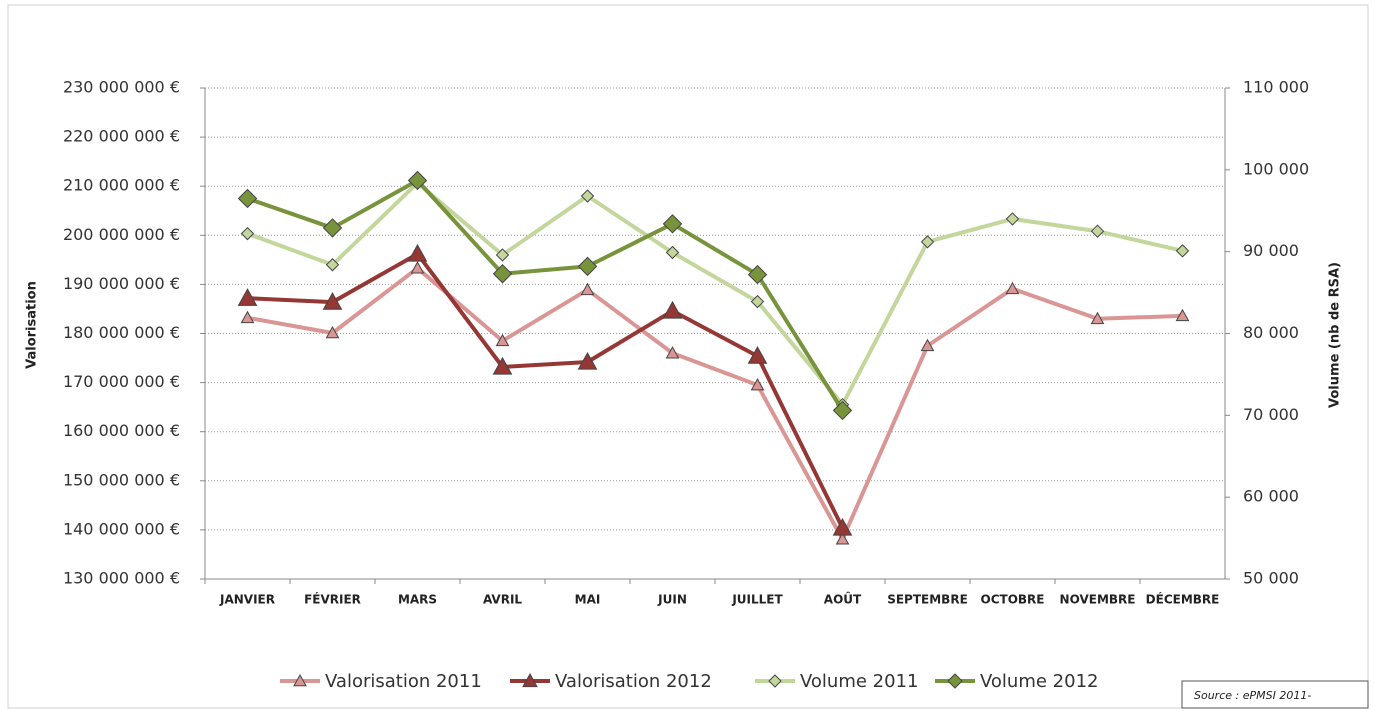 Image resolution: width=1375 pixels, height=711 pixels. I want to click on y-tick-label: 140 000 000 €, so click(121, 528).